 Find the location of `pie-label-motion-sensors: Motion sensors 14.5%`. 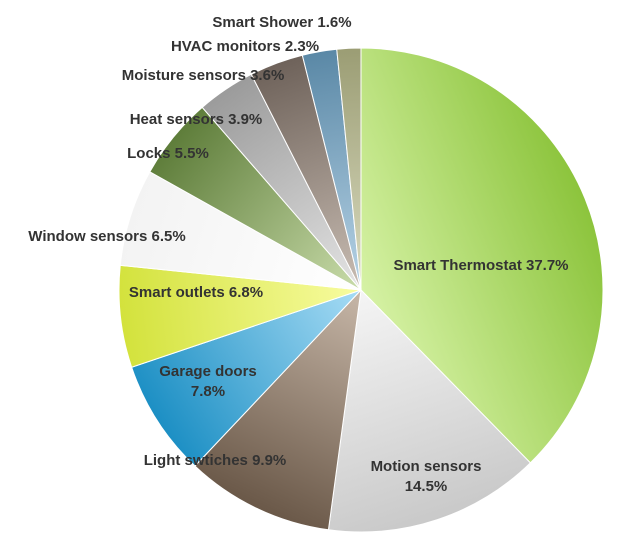

pie-label-motion-sensors: Motion sensors 14.5% is located at coordinates (426, 476).